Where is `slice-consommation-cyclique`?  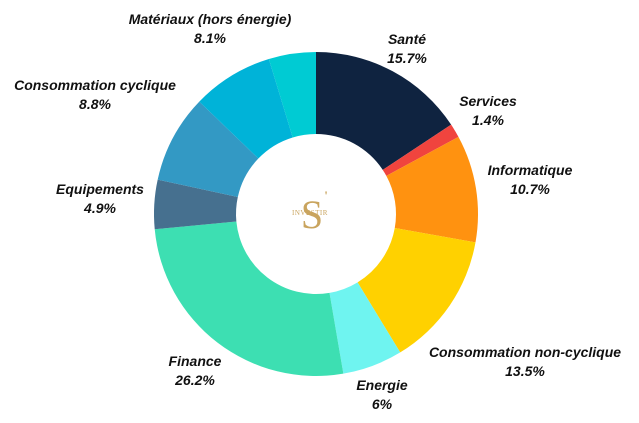 slice-consommation-cyclique is located at coordinates (208, 149).